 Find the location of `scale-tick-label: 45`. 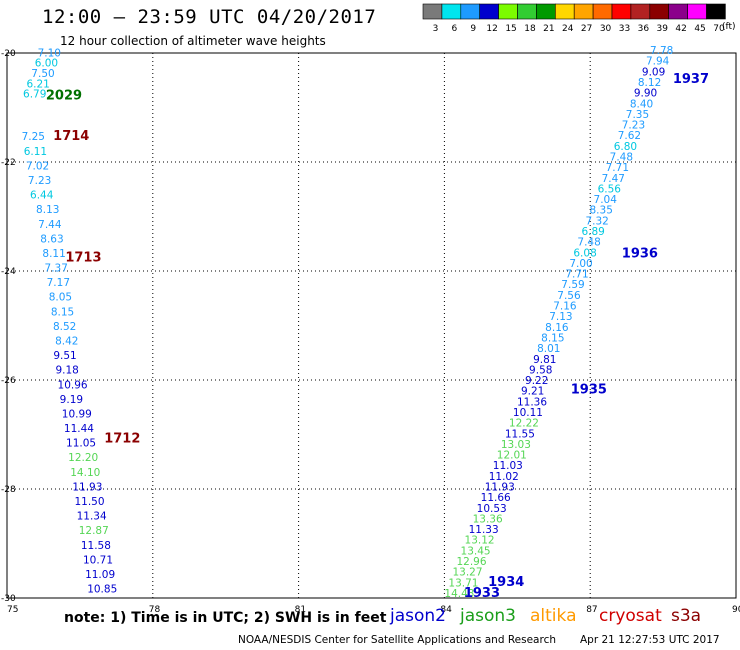

scale-tick-label: 45 is located at coordinates (699, 29).